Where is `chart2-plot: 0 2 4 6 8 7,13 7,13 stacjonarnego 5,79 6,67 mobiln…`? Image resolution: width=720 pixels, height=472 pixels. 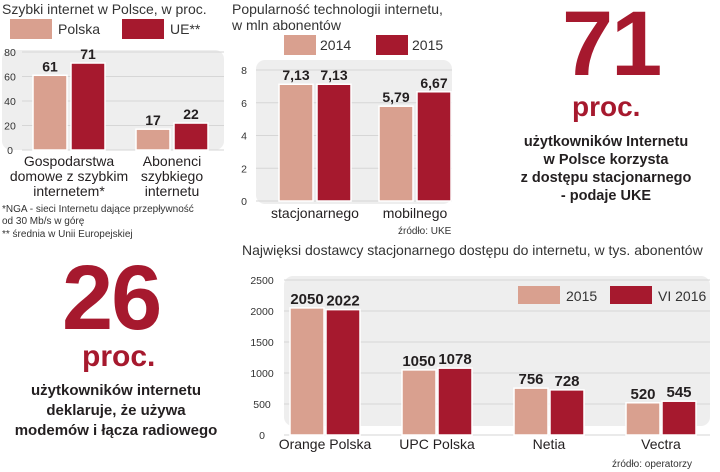 chart2-plot: 0 2 4 6 8 7,13 7,13 stacjonarnego 5,79 6,67 mobiln… is located at coordinates (346, 140).